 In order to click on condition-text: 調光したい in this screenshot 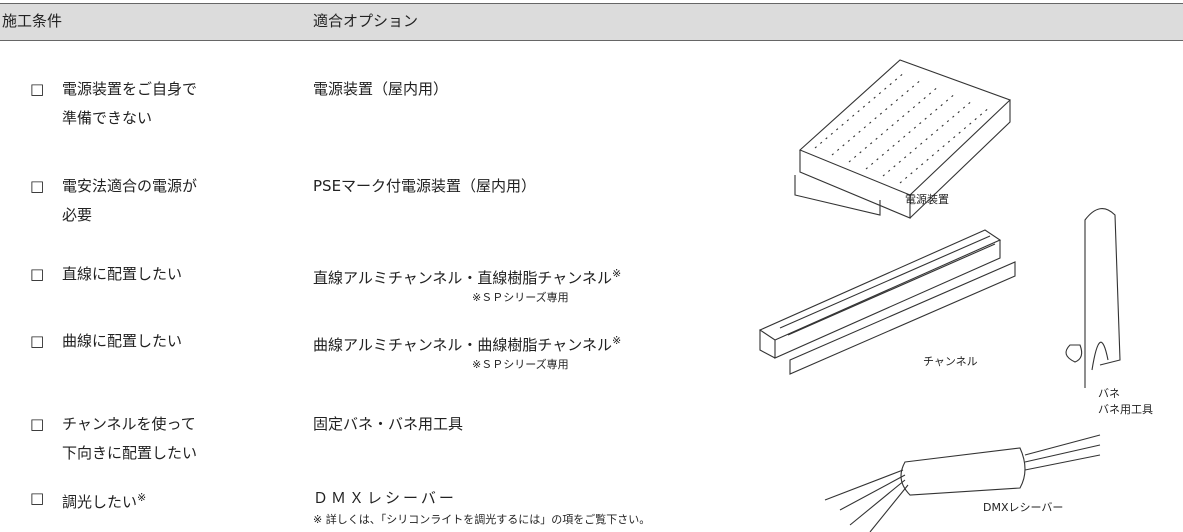, I will do `click(100, 502)`.